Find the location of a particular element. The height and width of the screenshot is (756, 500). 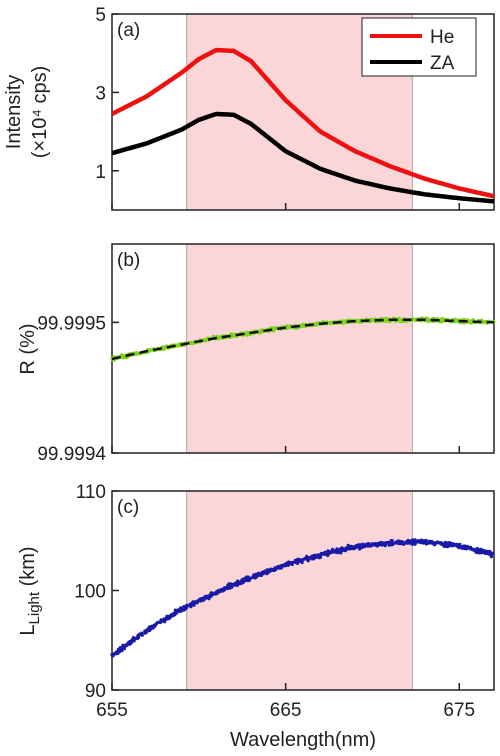

y-tick-label: 100 is located at coordinates (90, 592).